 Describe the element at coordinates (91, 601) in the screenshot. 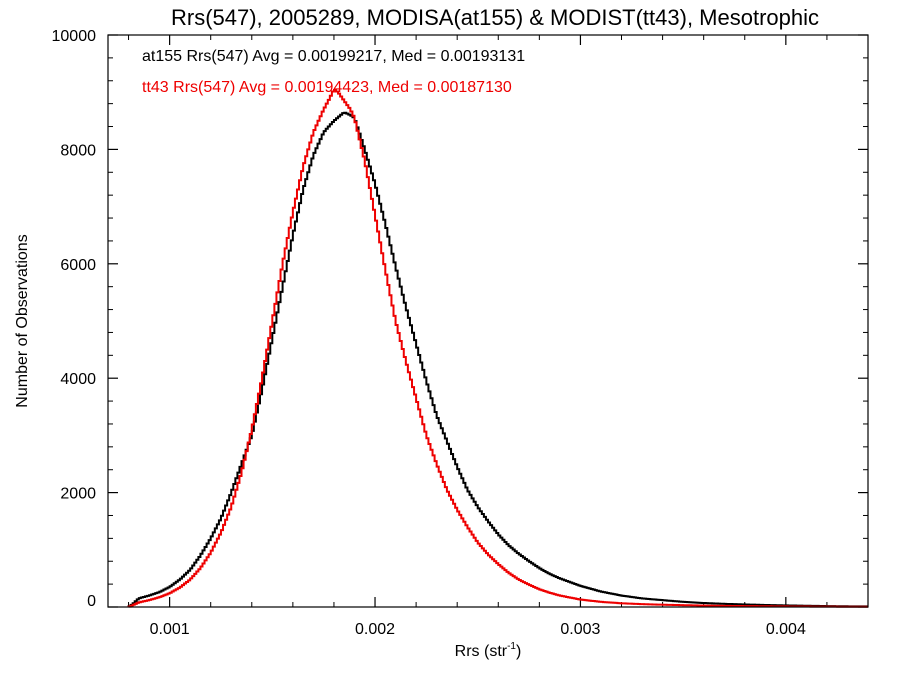

I see `y-tick-label: 0` at that location.